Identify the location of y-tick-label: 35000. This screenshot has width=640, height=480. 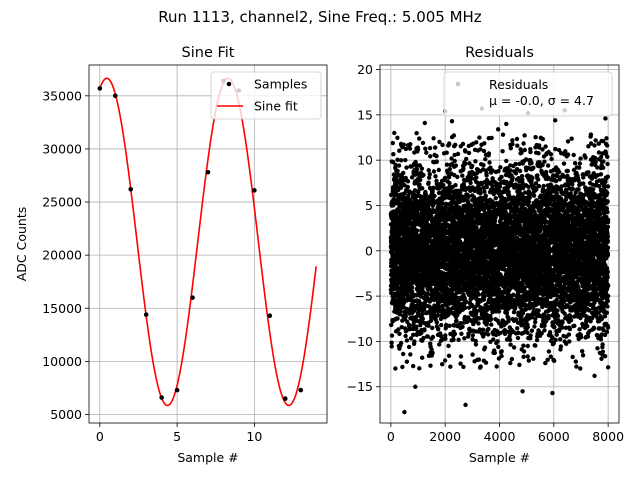
(62, 95).